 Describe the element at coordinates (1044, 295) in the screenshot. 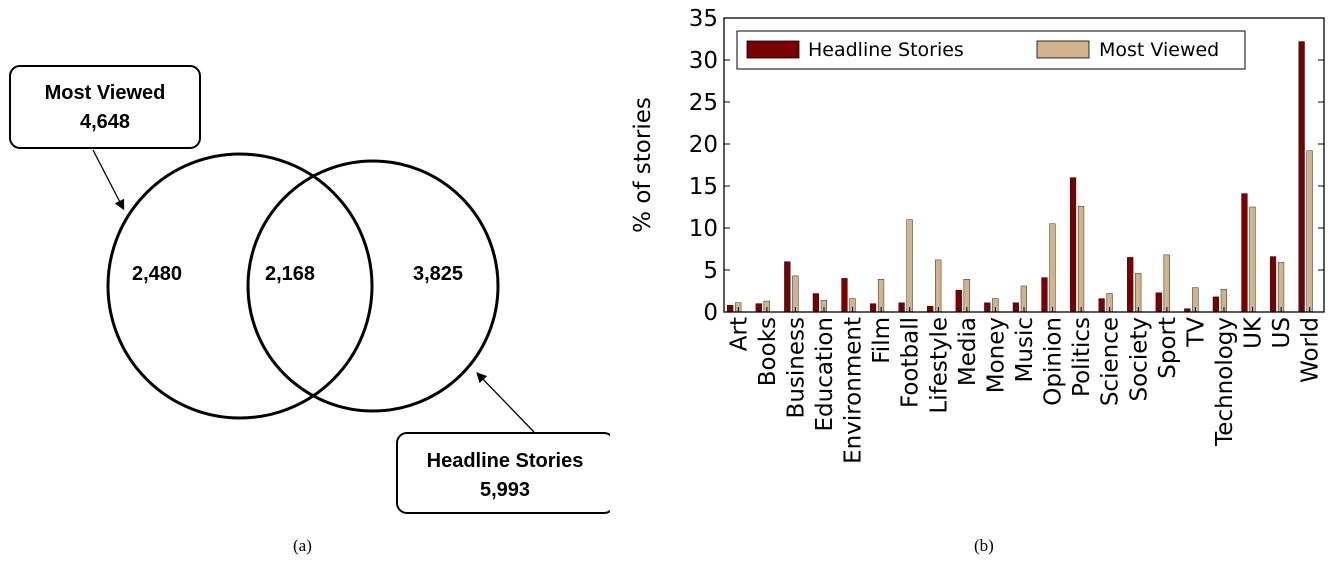

I see `bar-headline-opinion` at that location.